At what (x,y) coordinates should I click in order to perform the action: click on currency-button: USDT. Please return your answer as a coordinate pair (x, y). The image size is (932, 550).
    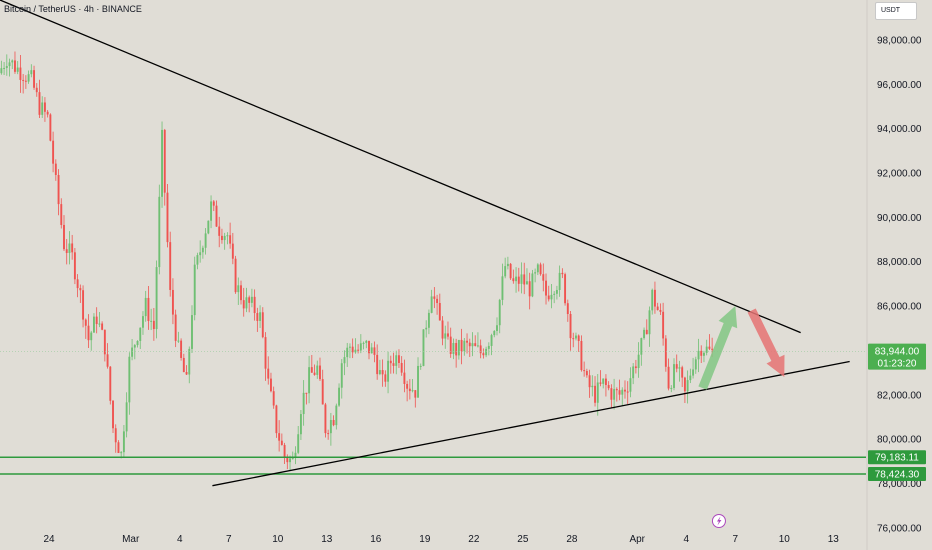
    Looking at the image, I should click on (896, 11).